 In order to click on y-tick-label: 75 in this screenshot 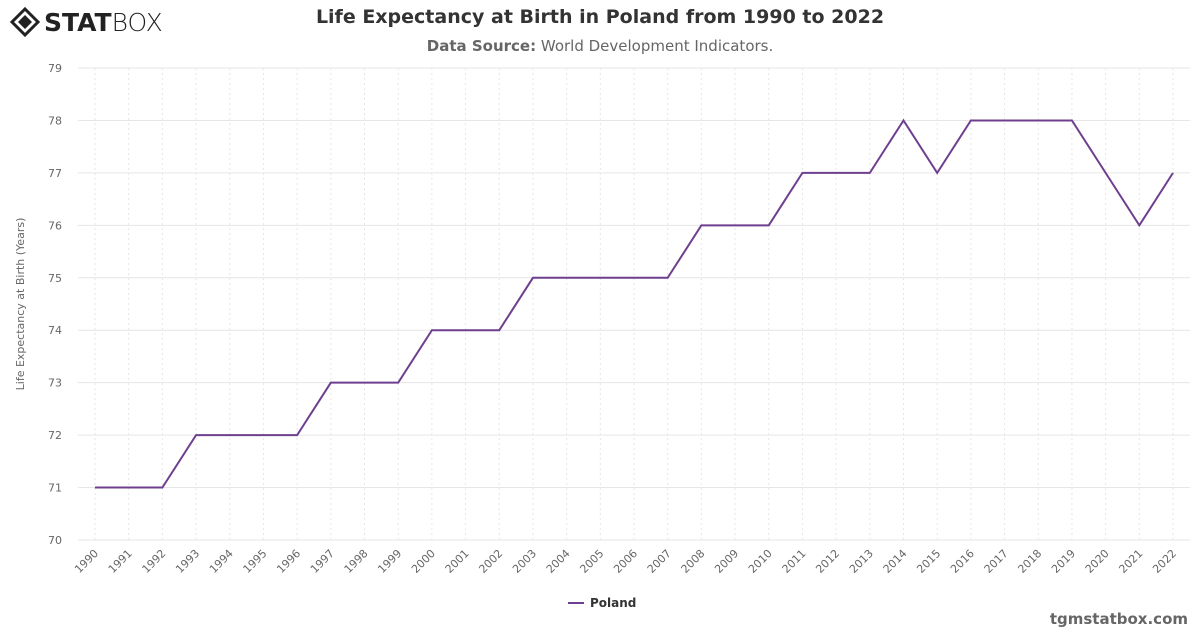, I will do `click(55, 278)`.